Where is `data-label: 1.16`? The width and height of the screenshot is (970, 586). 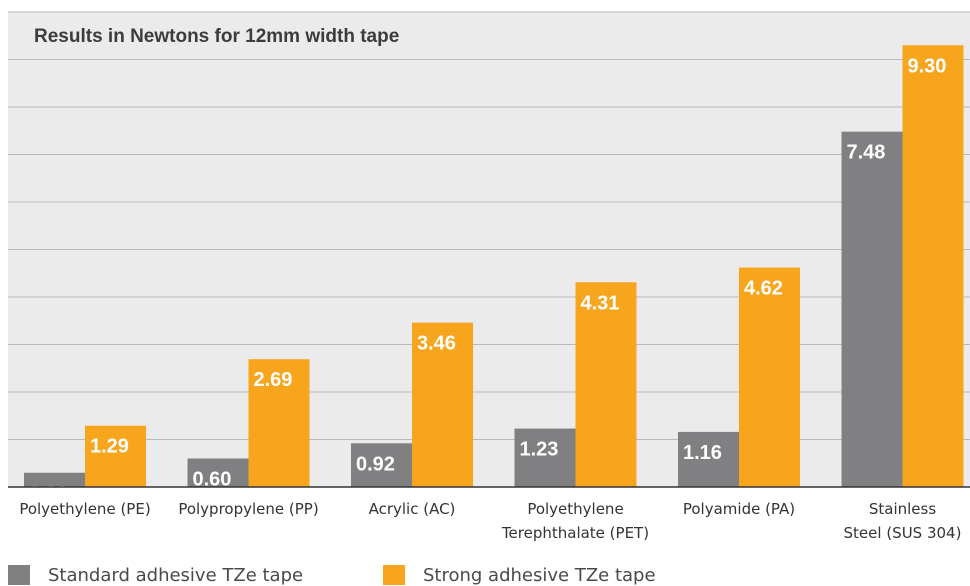 data-label: 1.16 is located at coordinates (702, 453).